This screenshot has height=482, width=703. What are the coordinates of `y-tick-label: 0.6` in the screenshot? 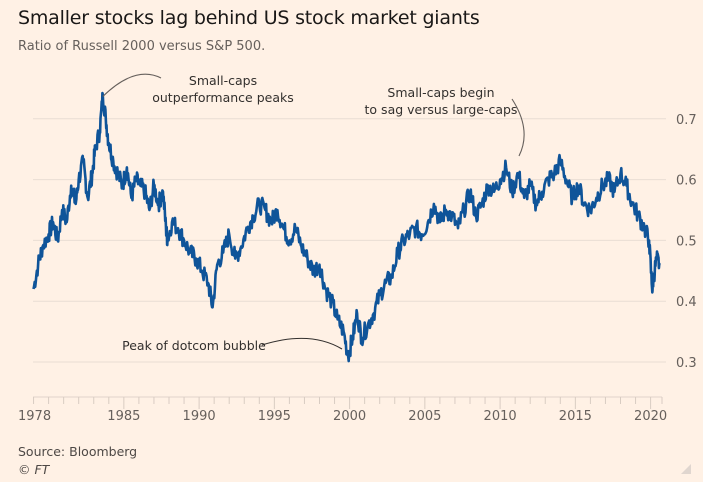 It's located at (686, 181).